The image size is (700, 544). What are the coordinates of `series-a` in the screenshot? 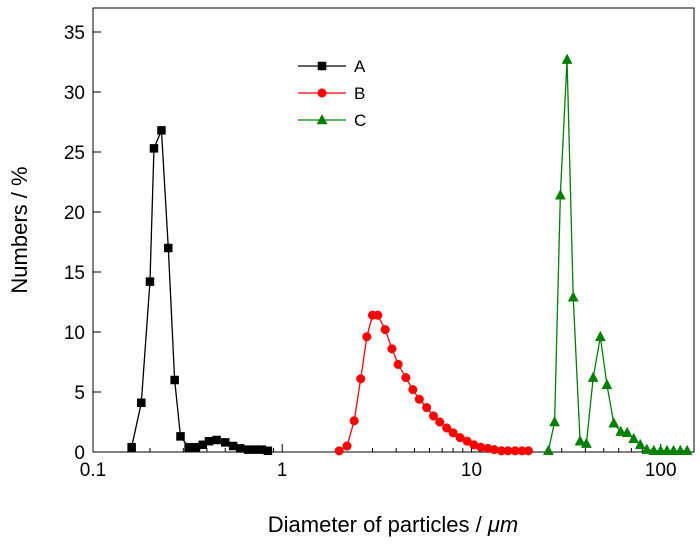 It's located at (200, 291).